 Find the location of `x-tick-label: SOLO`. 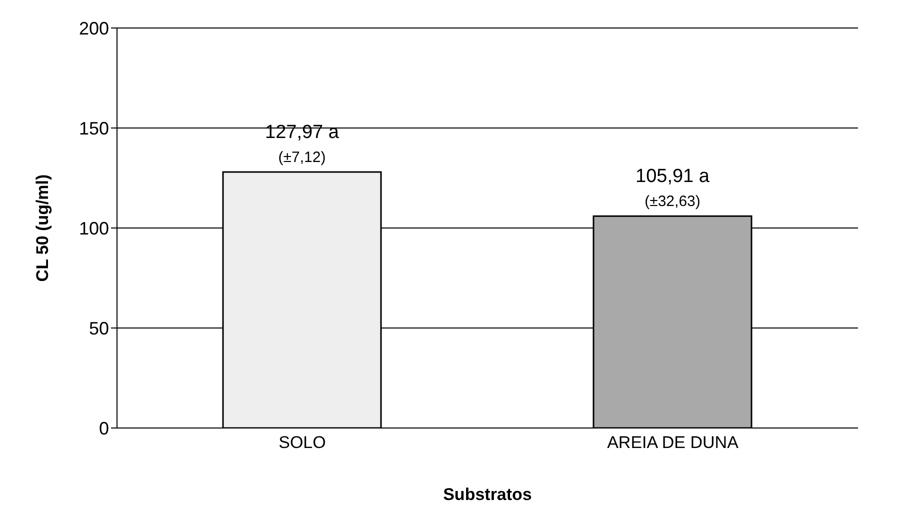

x-tick-label: SOLO is located at coordinates (302, 442).